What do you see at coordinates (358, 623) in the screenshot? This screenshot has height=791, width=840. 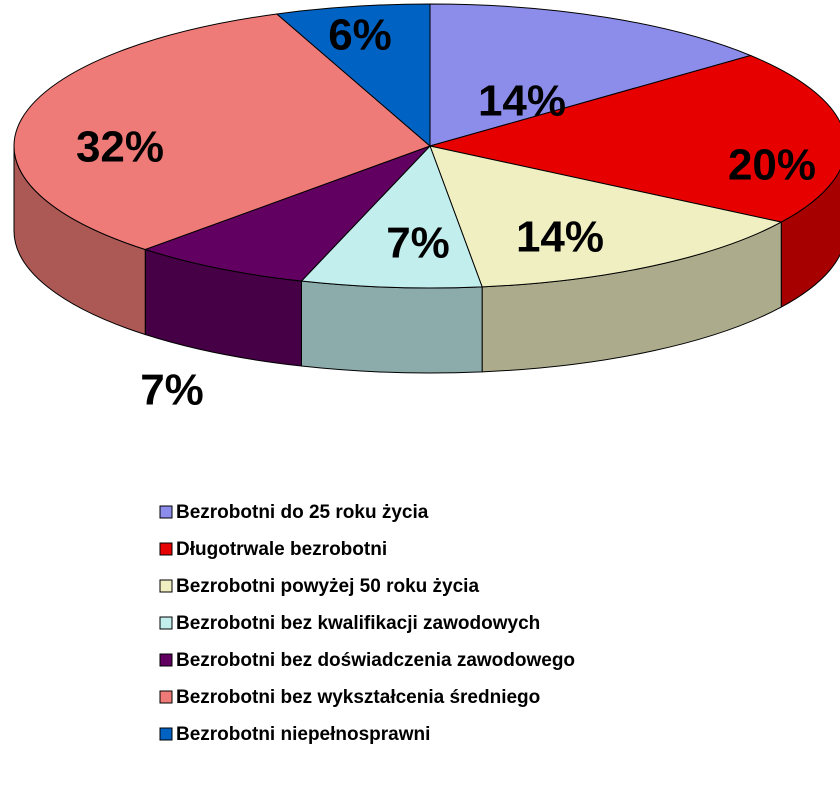 I see `legend-label: Bezrobotni bez kwalifikacji zawodowych` at bounding box center [358, 623].